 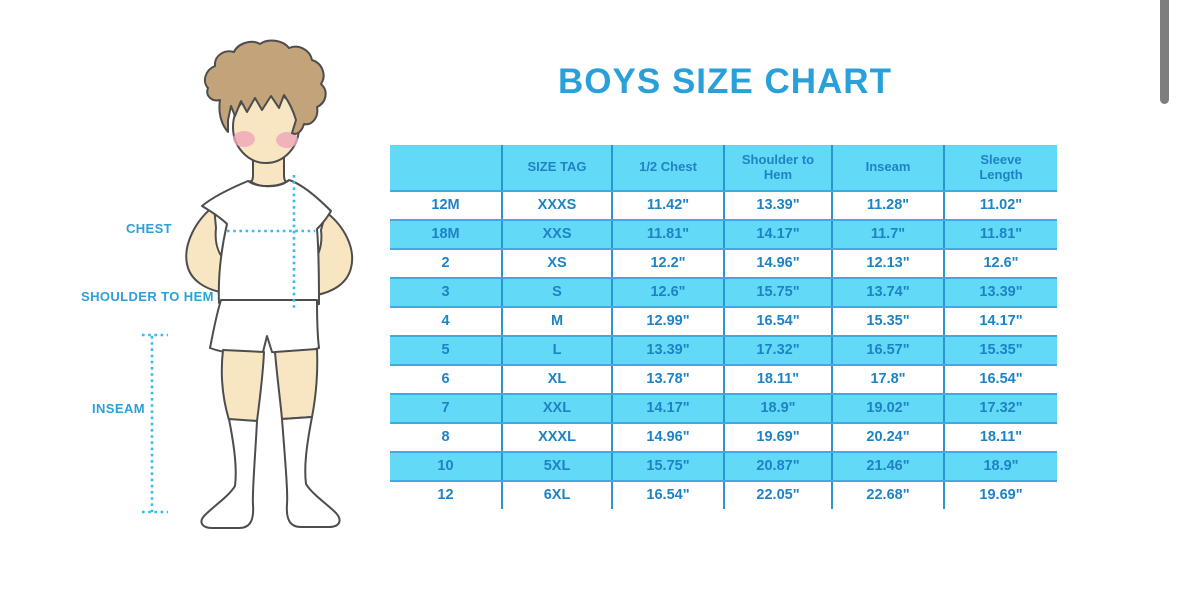 I want to click on table-cell: 10, so click(x=446, y=466).